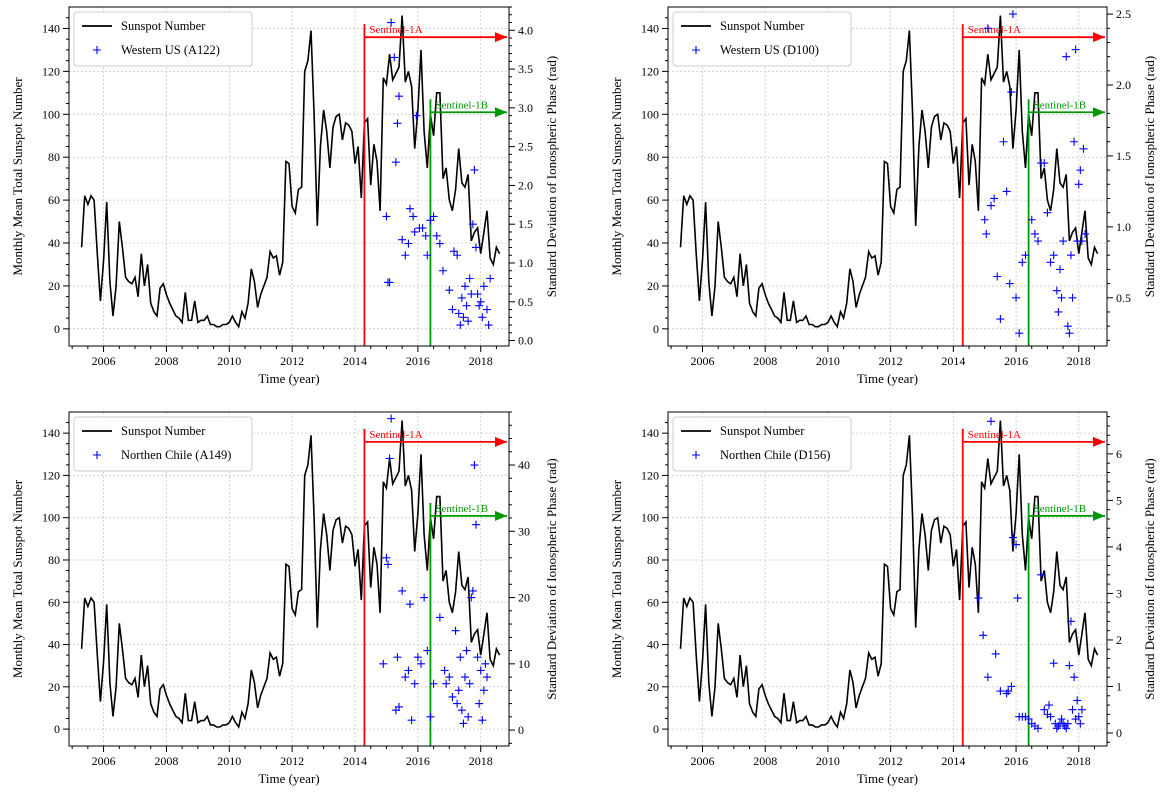 Image resolution: width=1164 pixels, height=799 pixels. Describe the element at coordinates (653, 286) in the screenshot. I see `y-left-tick-label: 20` at that location.